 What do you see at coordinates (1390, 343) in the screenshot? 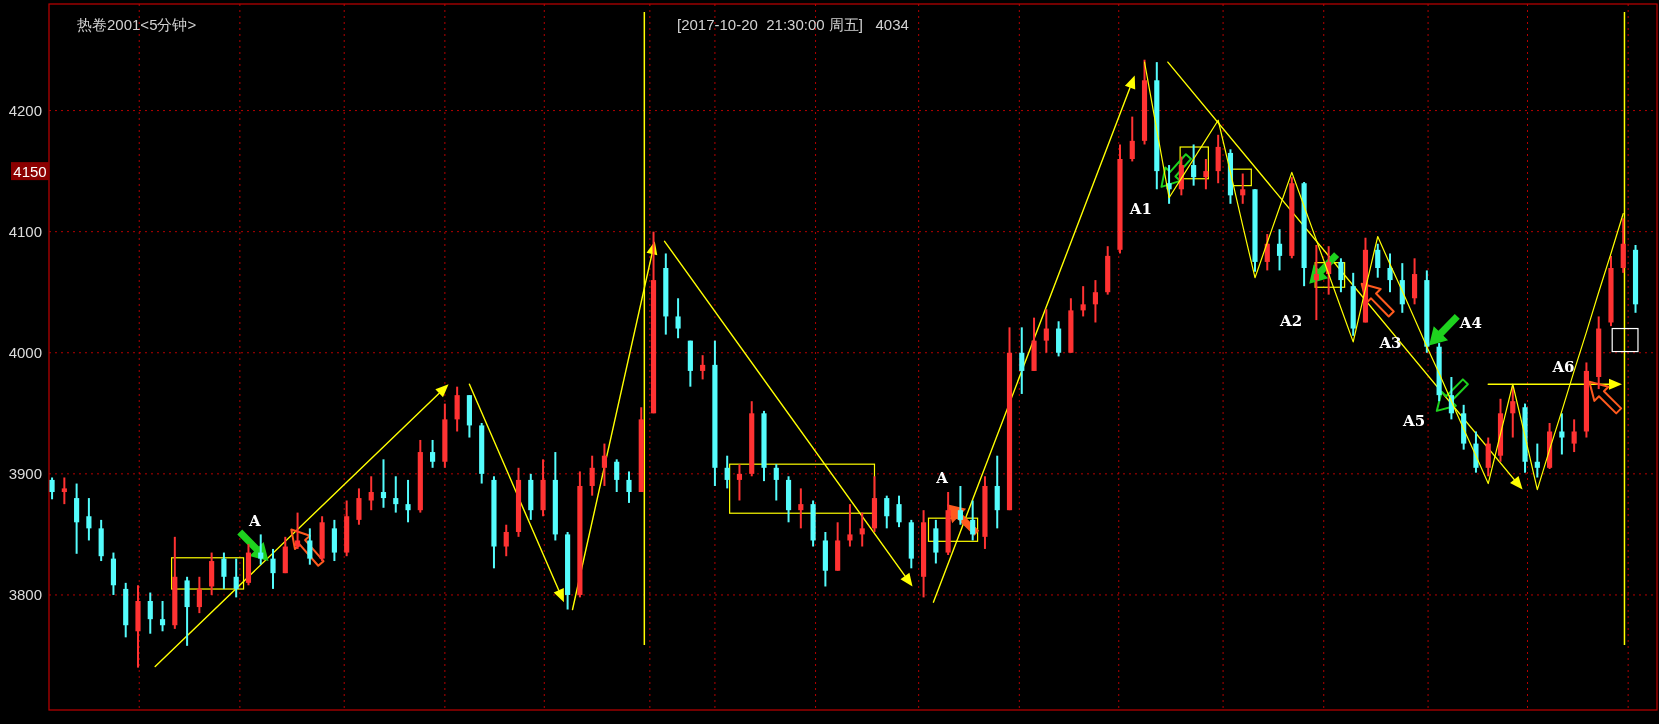
I see `text: A3` at bounding box center [1390, 343].